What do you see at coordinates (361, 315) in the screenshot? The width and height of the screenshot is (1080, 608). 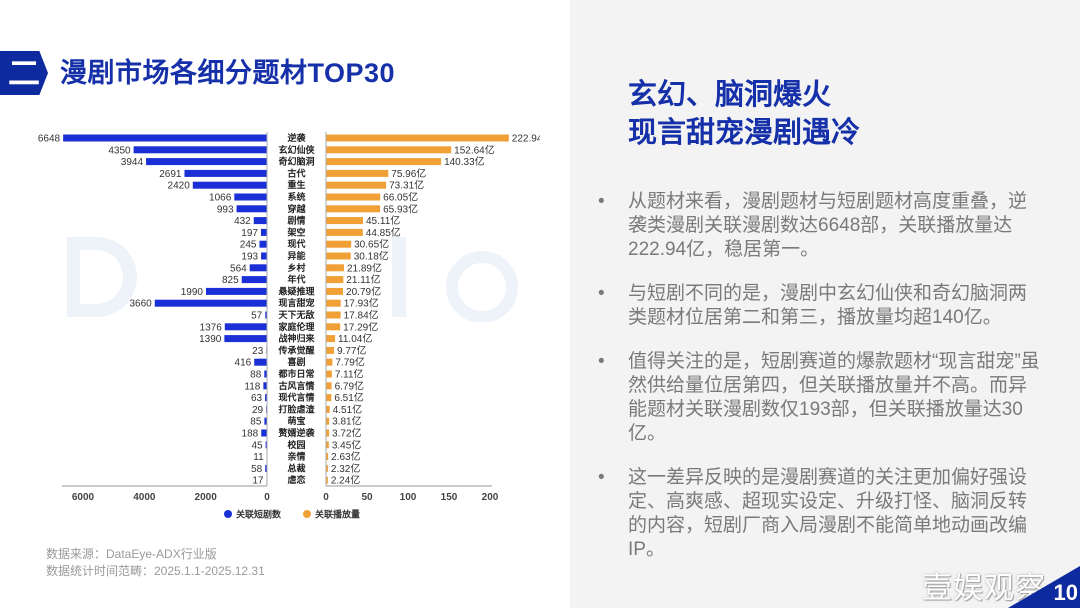 I see `label-right: 17.84亿` at bounding box center [361, 315].